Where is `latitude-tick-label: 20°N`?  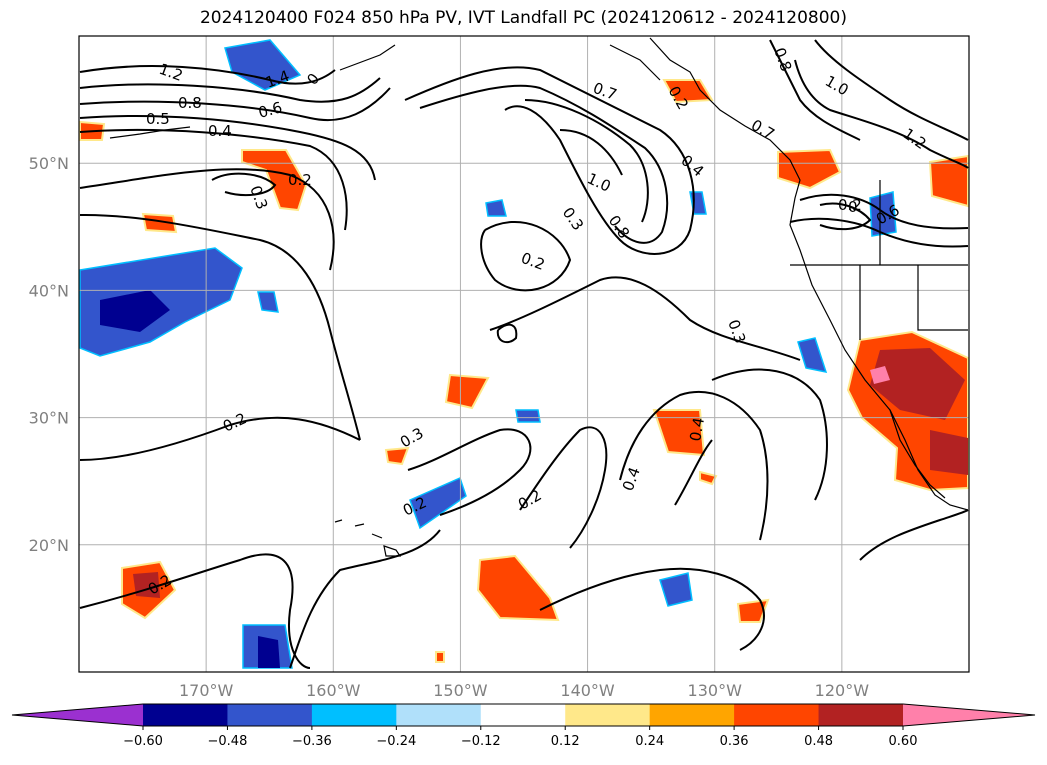
latitude-tick-label: 20°N is located at coordinates (49, 545).